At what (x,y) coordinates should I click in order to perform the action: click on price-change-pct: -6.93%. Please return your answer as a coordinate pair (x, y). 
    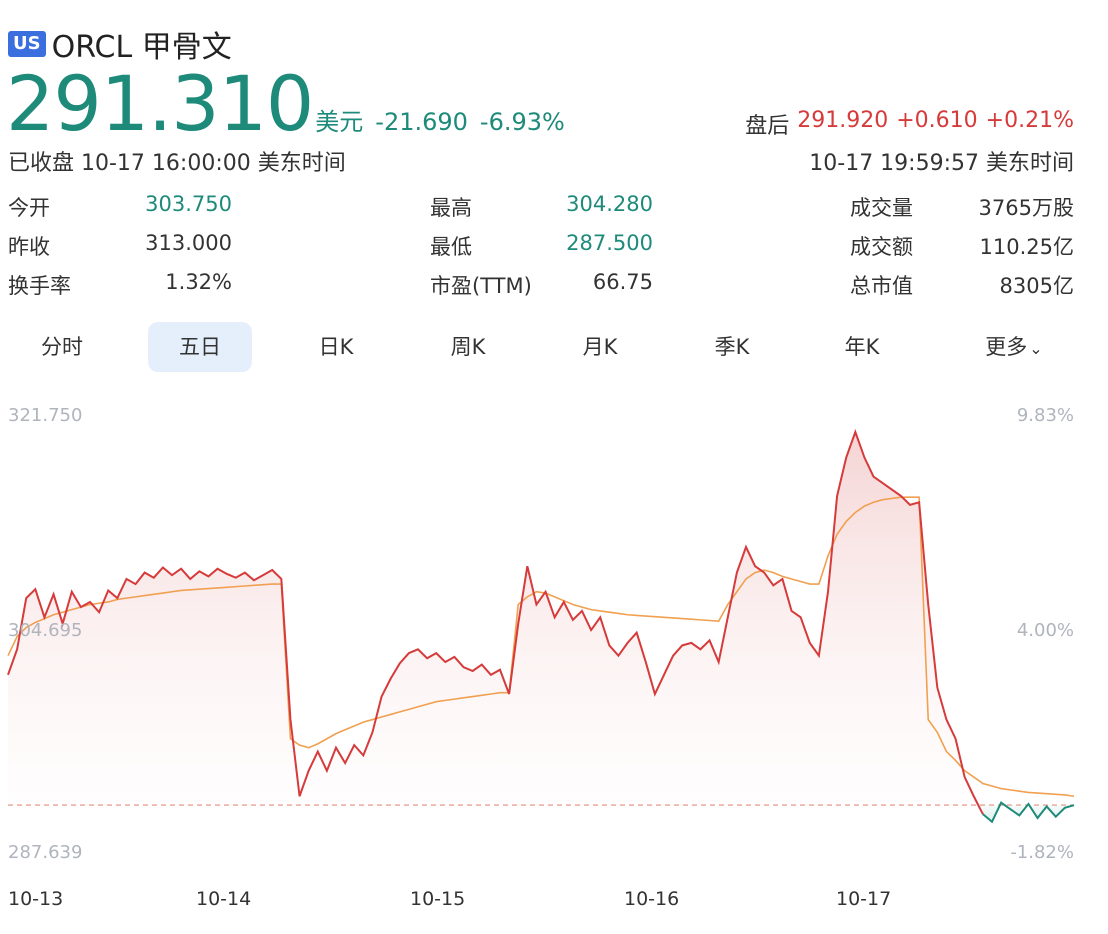
    Looking at the image, I should click on (522, 122).